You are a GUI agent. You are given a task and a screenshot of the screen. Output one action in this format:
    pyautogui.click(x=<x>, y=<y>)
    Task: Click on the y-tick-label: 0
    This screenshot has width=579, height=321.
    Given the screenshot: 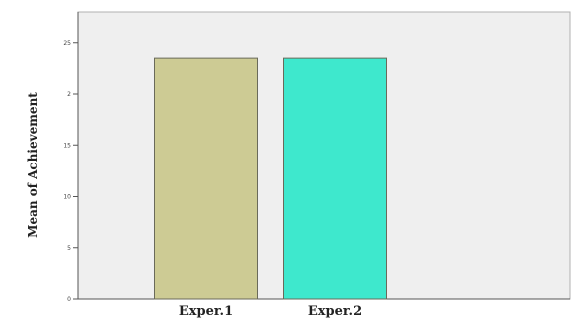 What is the action you would take?
    pyautogui.click(x=69, y=299)
    